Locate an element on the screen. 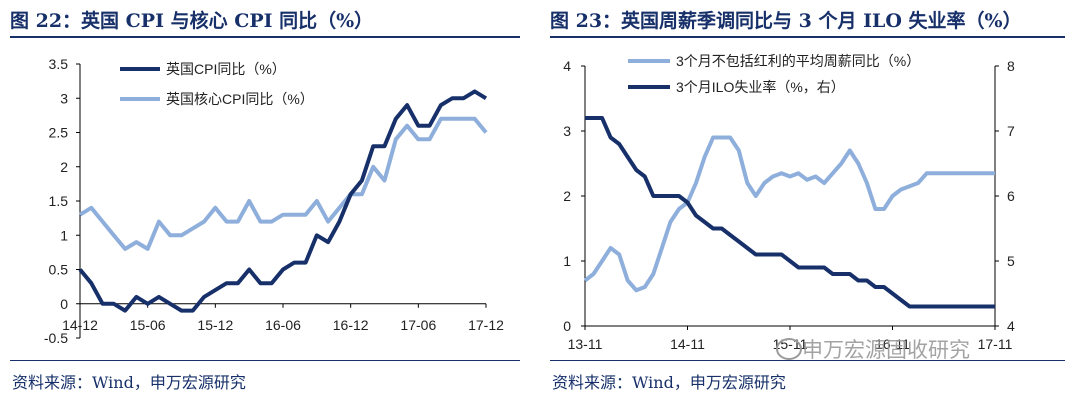 Image resolution: width=1080 pixels, height=401 pixels. x-tick-label: 17-06 is located at coordinates (418, 325).